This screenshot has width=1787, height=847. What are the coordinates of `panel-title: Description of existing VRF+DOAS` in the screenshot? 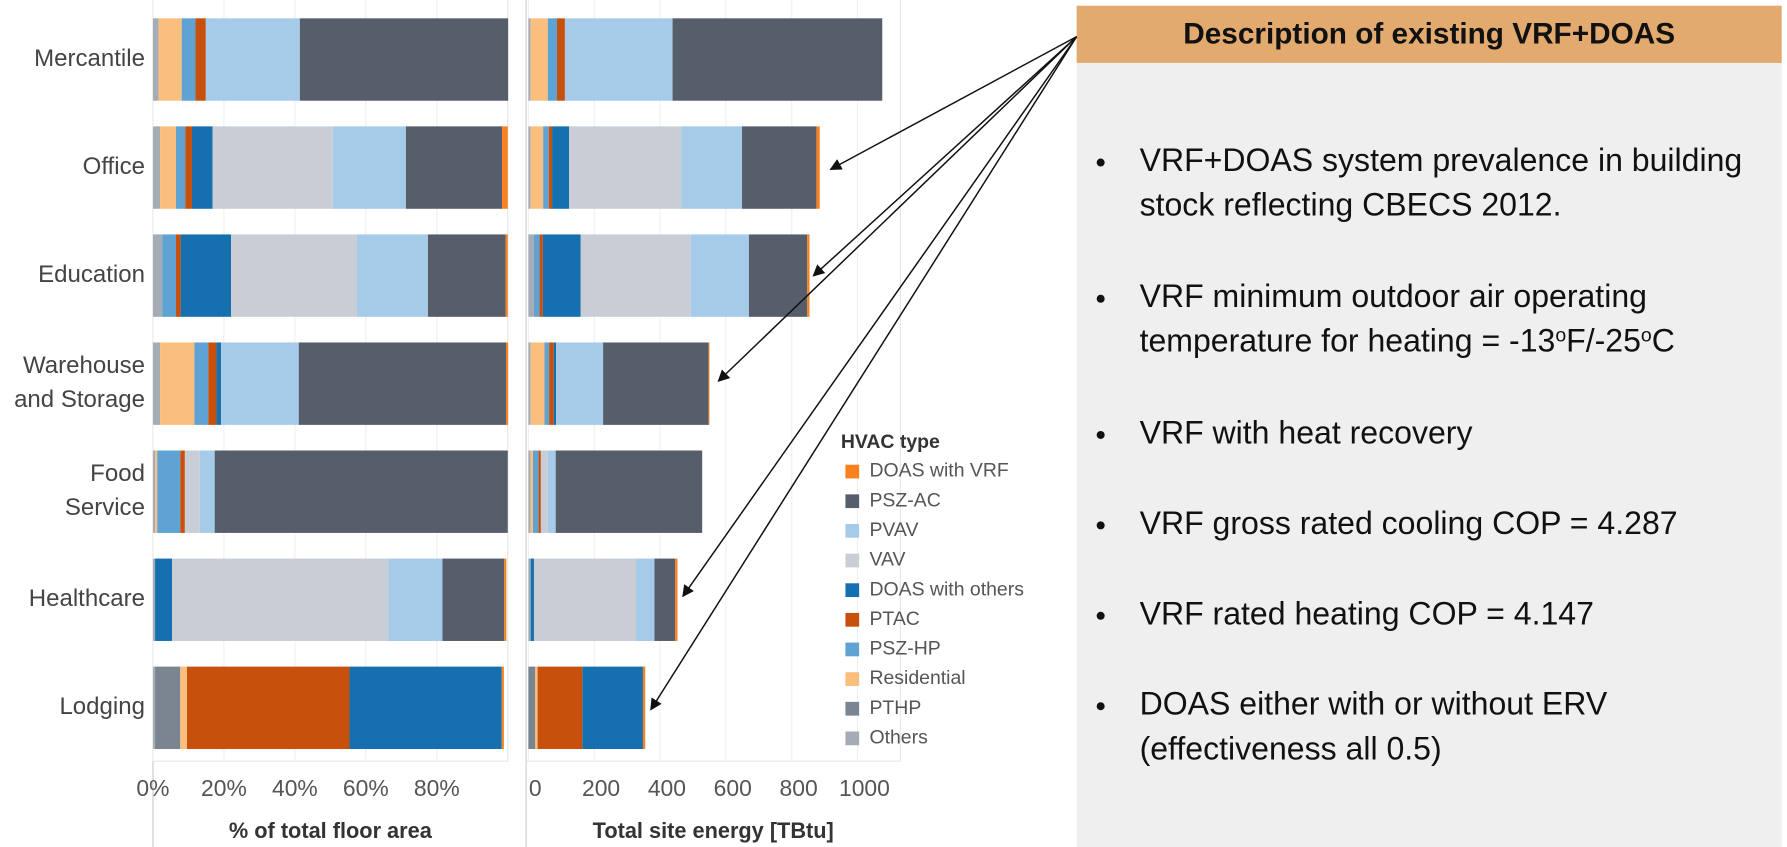 It's located at (1429, 33).